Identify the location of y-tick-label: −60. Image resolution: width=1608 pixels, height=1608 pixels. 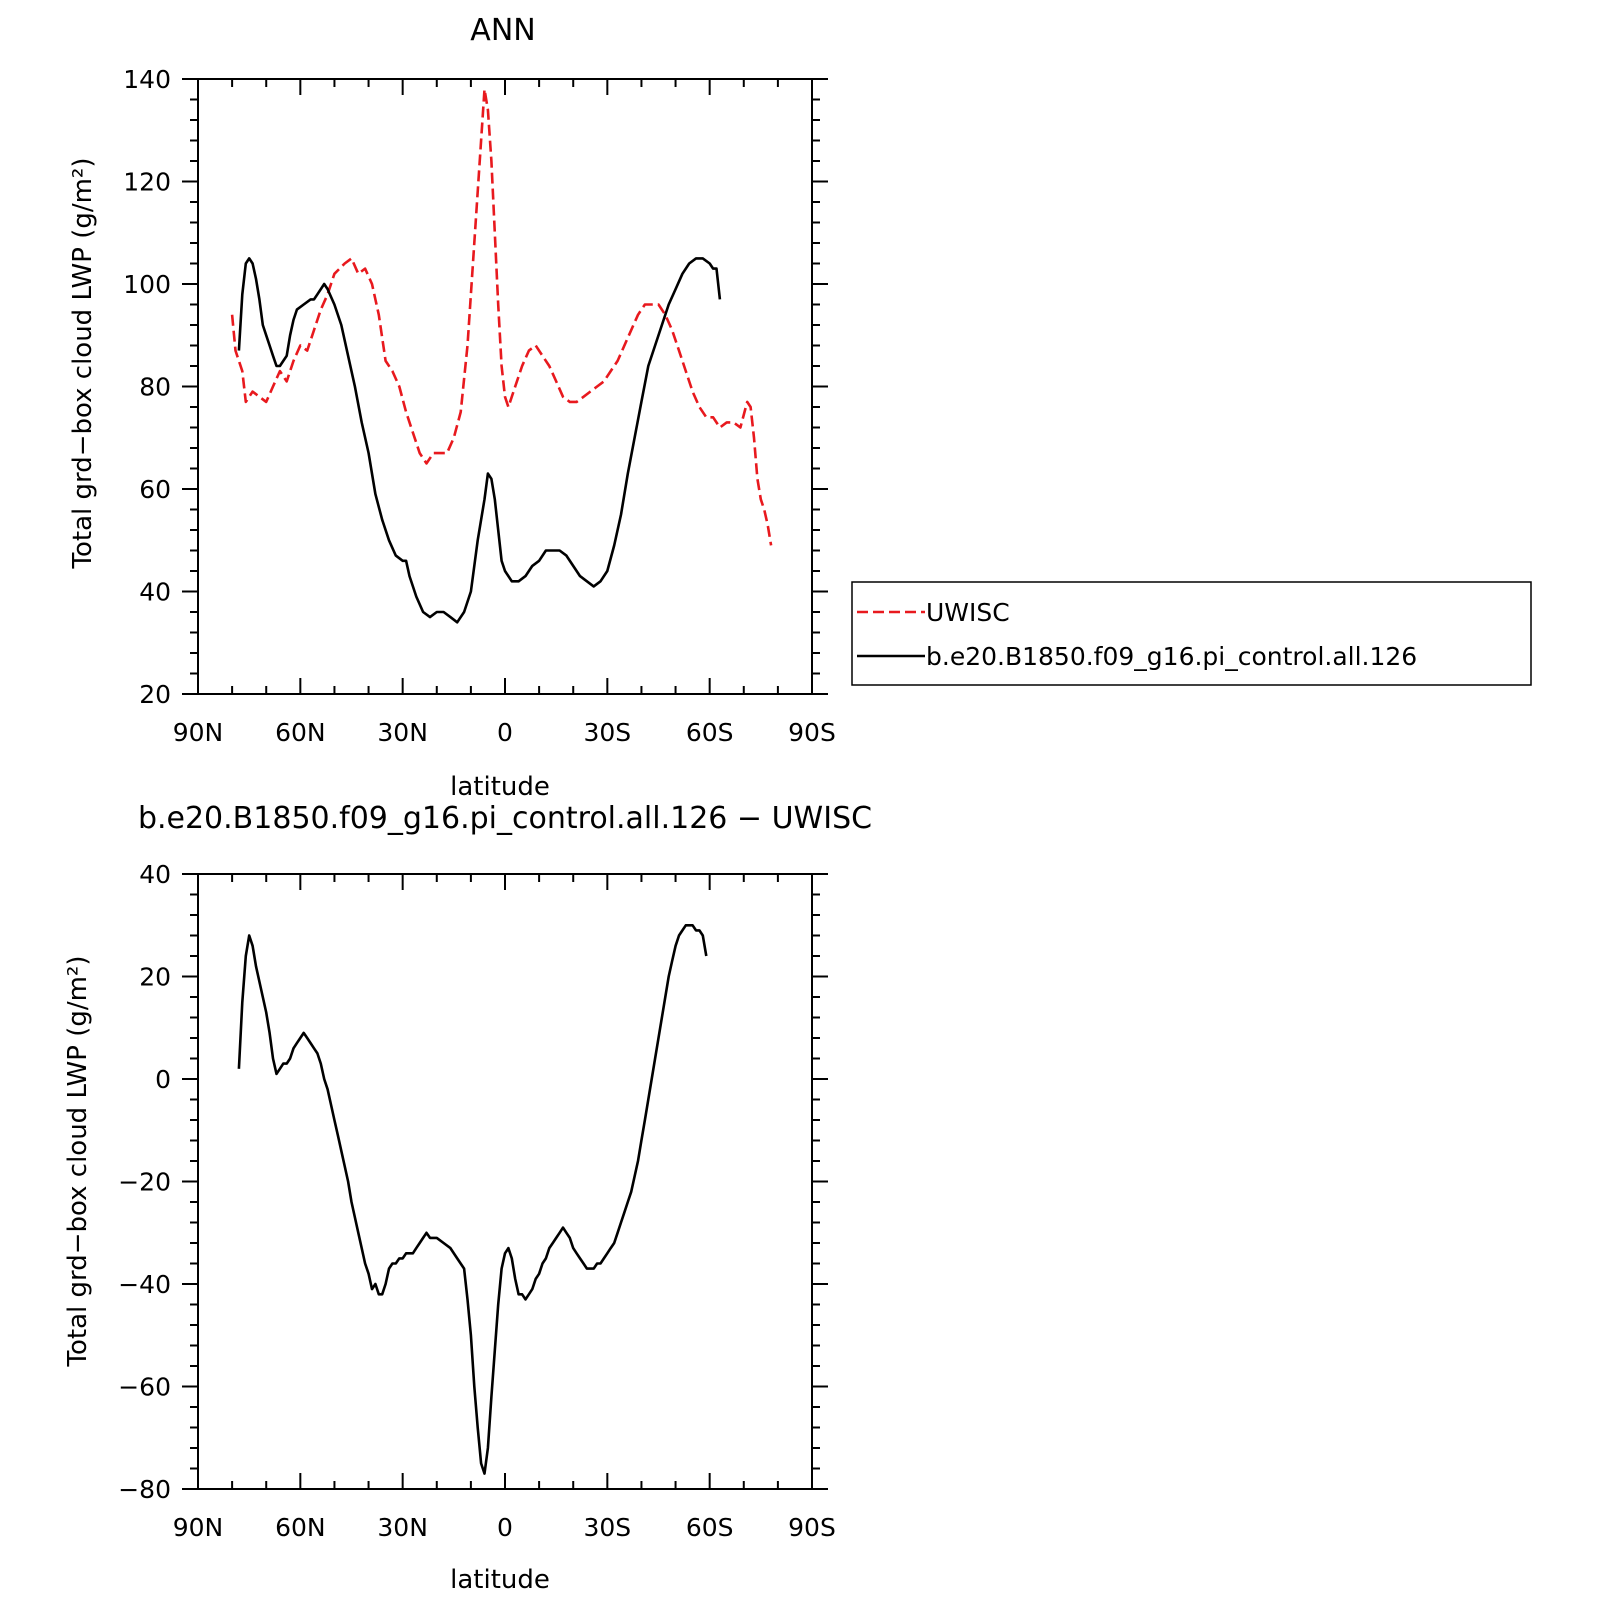
(144, 1387).